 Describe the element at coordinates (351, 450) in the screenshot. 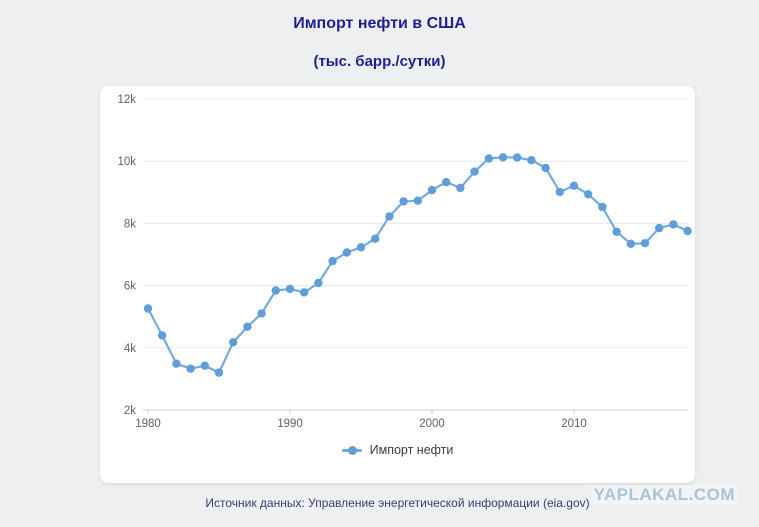

I see `legend-series-marker-icon` at that location.